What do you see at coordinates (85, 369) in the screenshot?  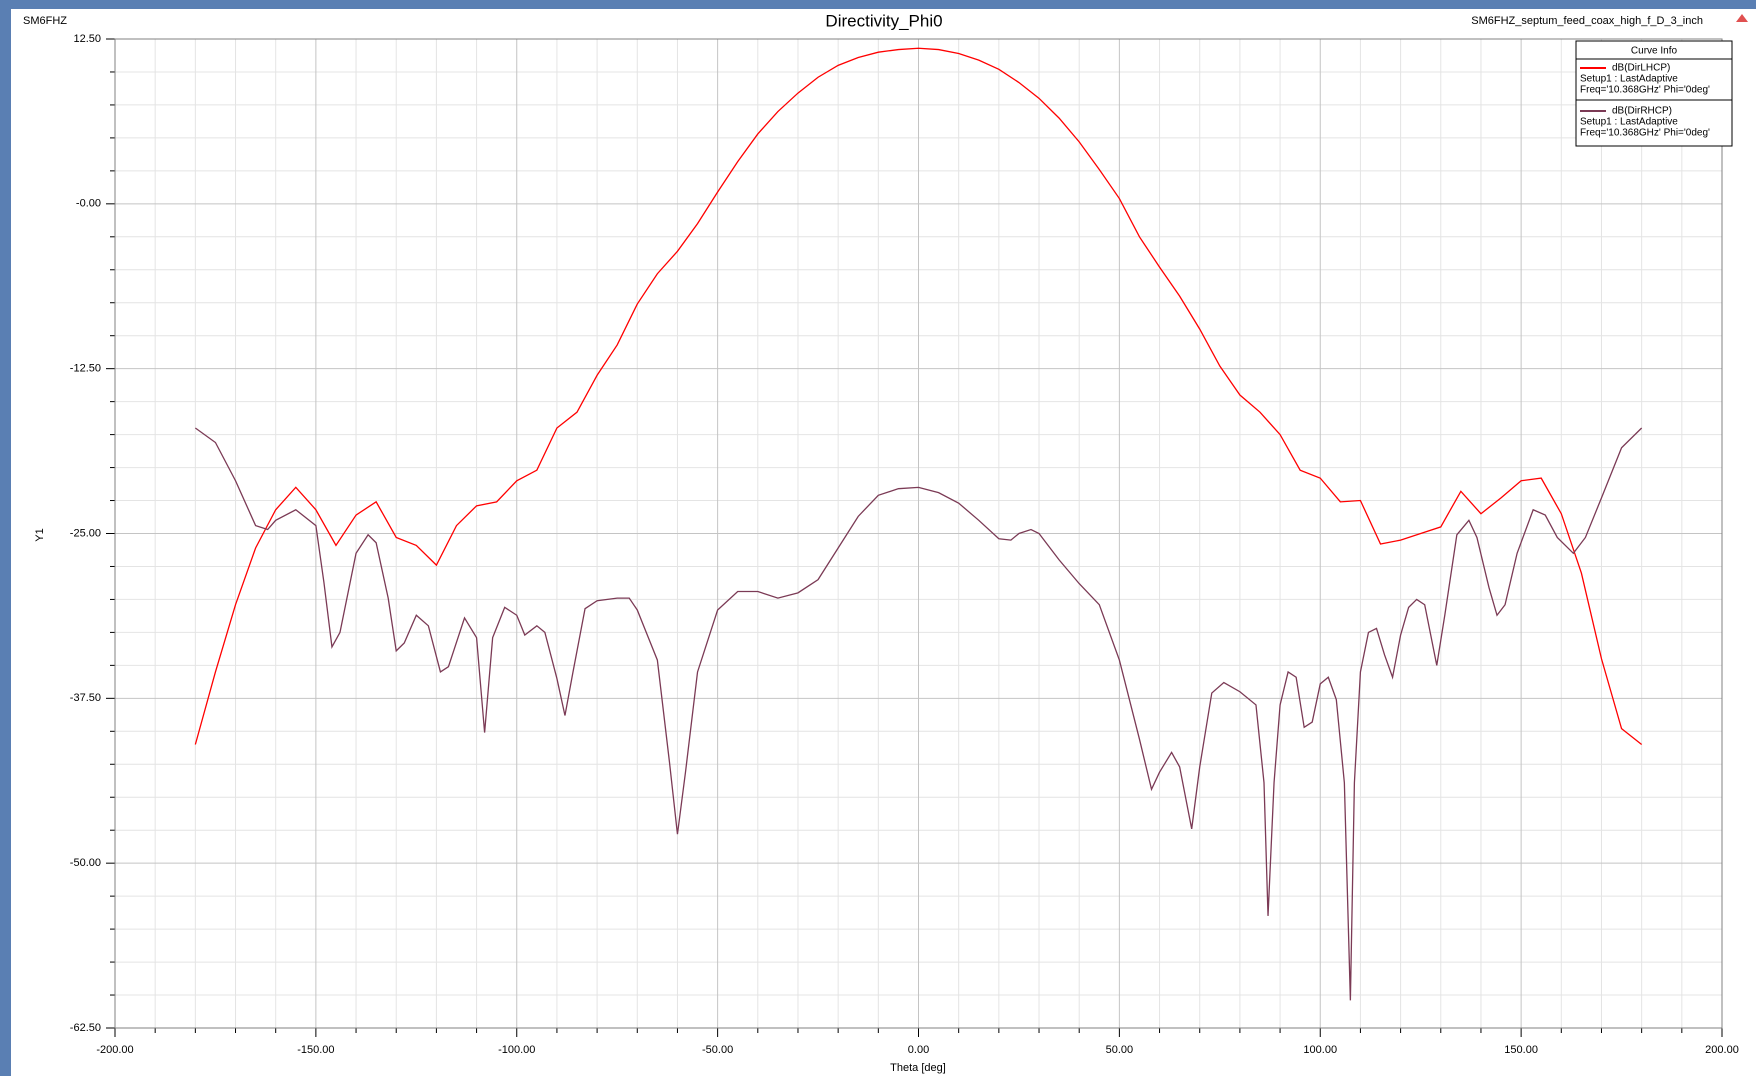 I see `y-tick-label: -12.50` at bounding box center [85, 369].